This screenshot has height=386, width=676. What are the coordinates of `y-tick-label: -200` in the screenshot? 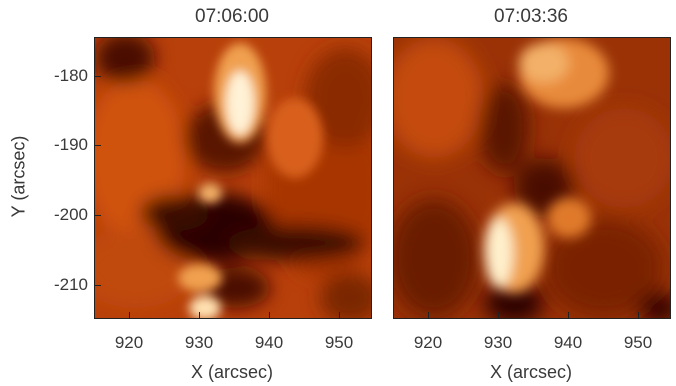 It's located at (70, 214).